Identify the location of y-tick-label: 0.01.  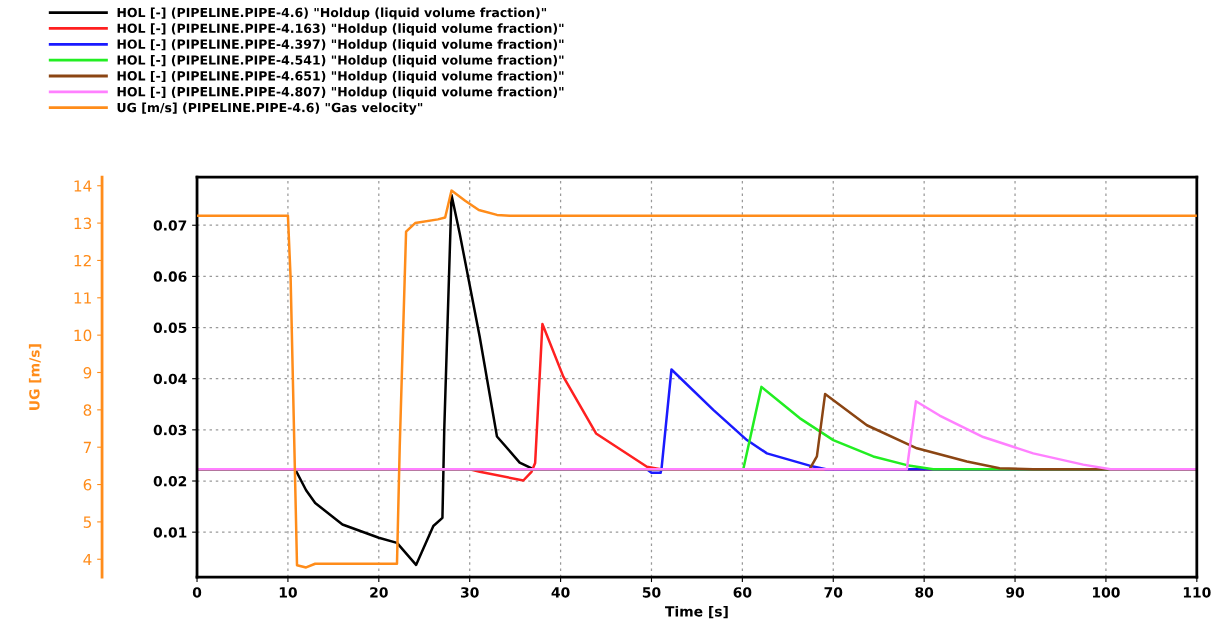
(170, 532).